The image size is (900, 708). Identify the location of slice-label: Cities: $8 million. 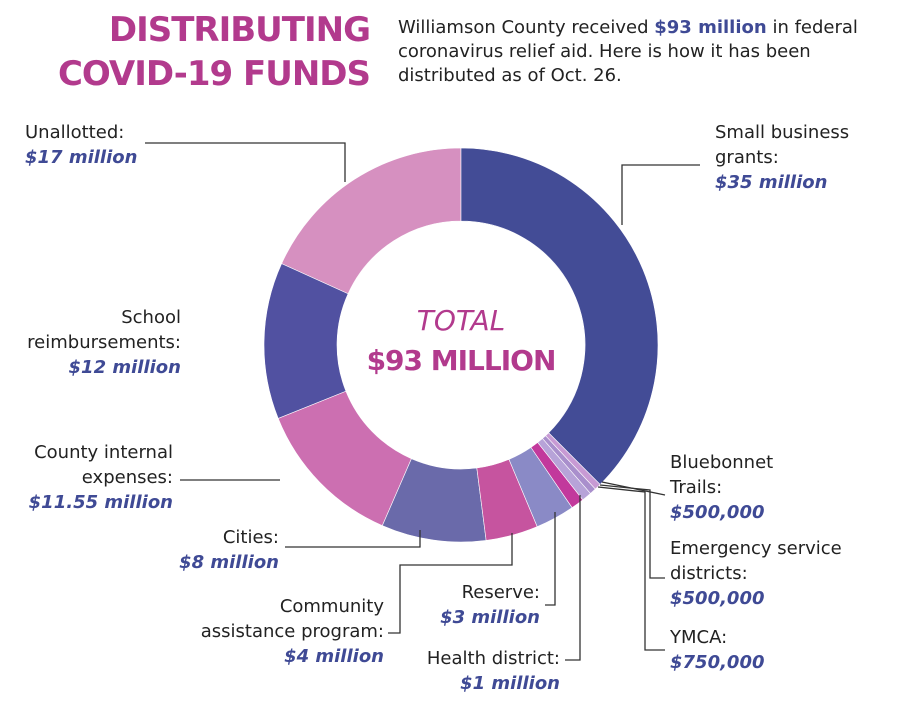
(199, 550).